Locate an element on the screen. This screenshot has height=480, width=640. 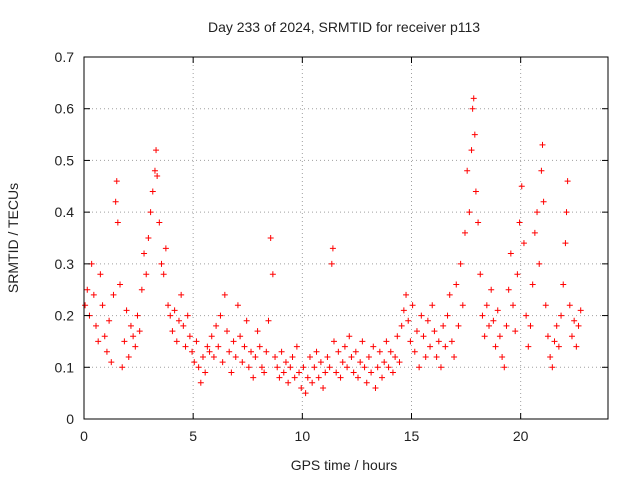
y-tick-labels: 0 0.1 0.2 0.3 0.4 0.5 0.6 0.7 is located at coordinates (65, 238).